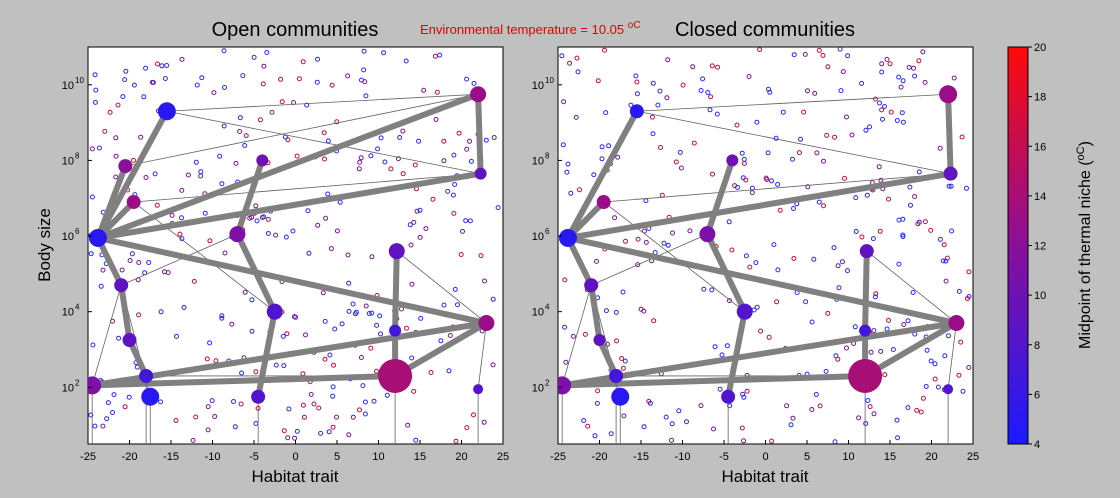 This screenshot has width=1120, height=498. I want to click on x-tick-label: -5, so click(724, 457).